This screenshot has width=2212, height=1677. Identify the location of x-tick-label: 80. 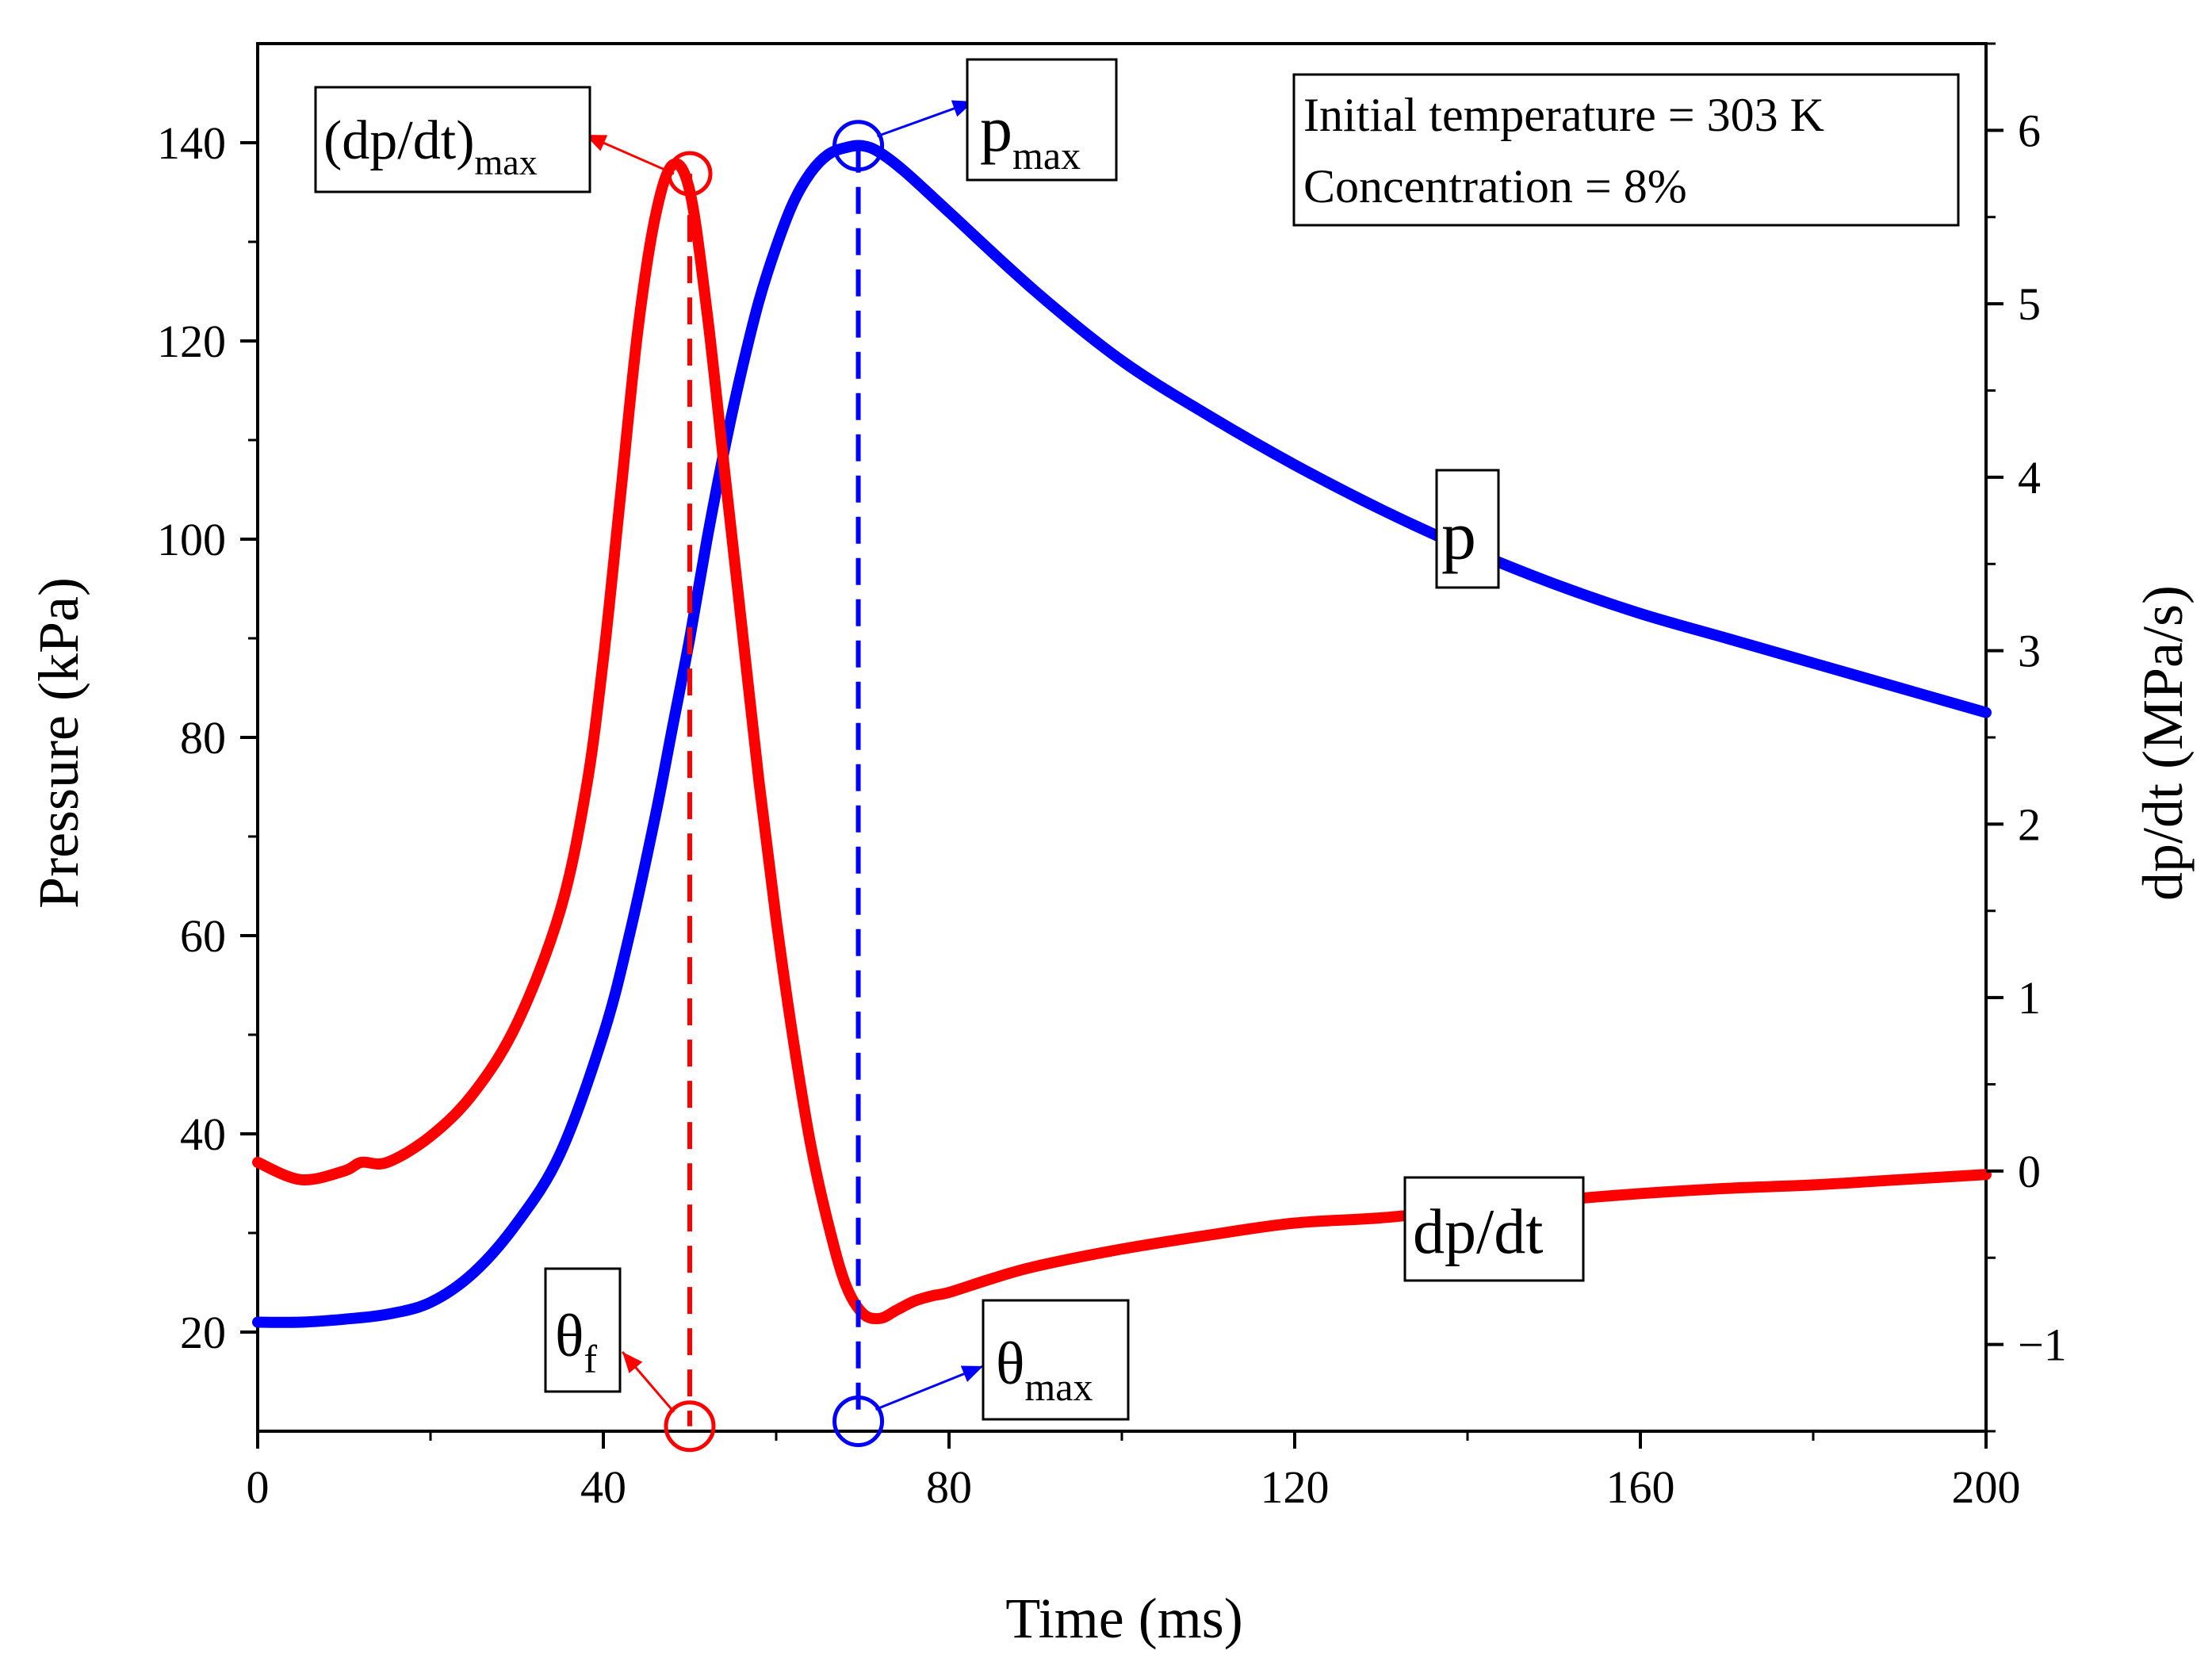
(949, 1487).